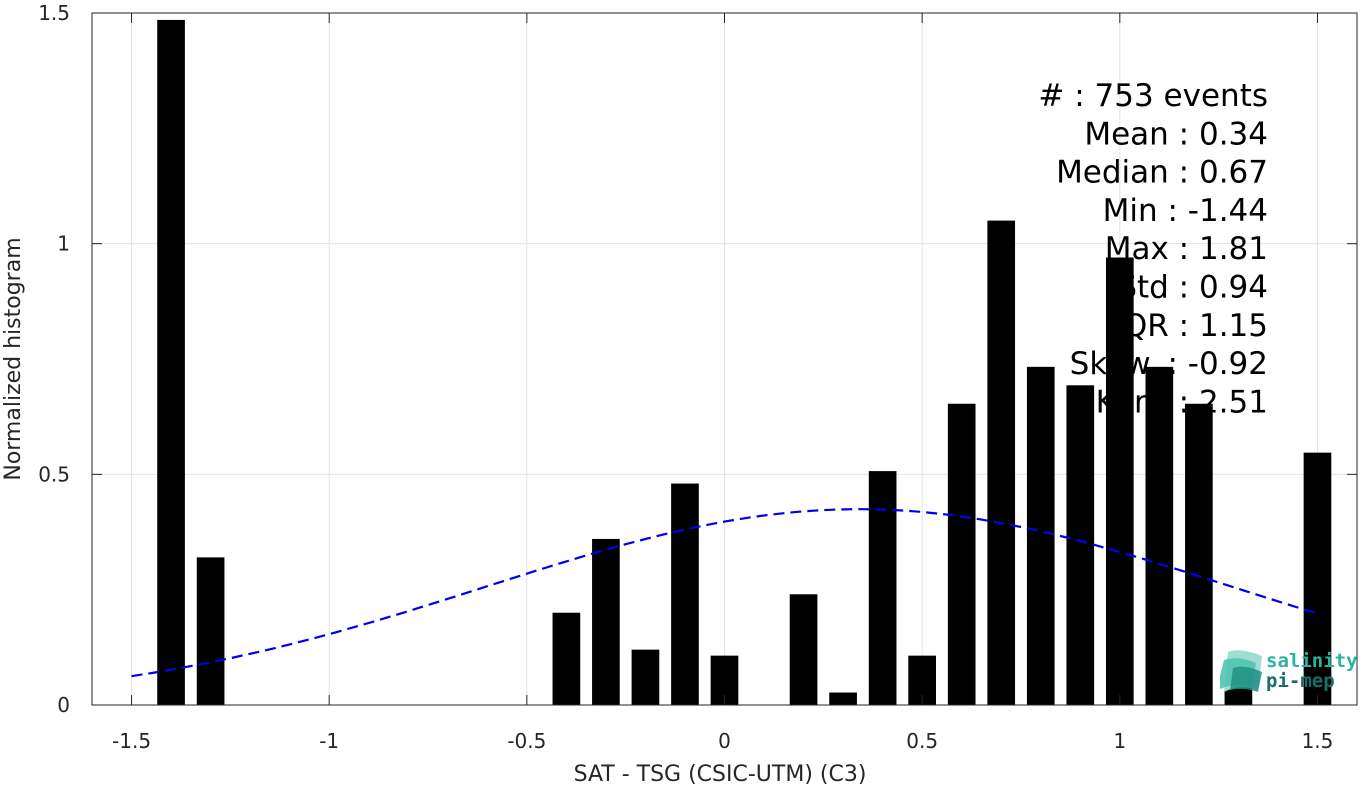 This screenshot has width=1367, height=785. I want to click on stat-line: Skew. : -0.92, so click(1169, 364).